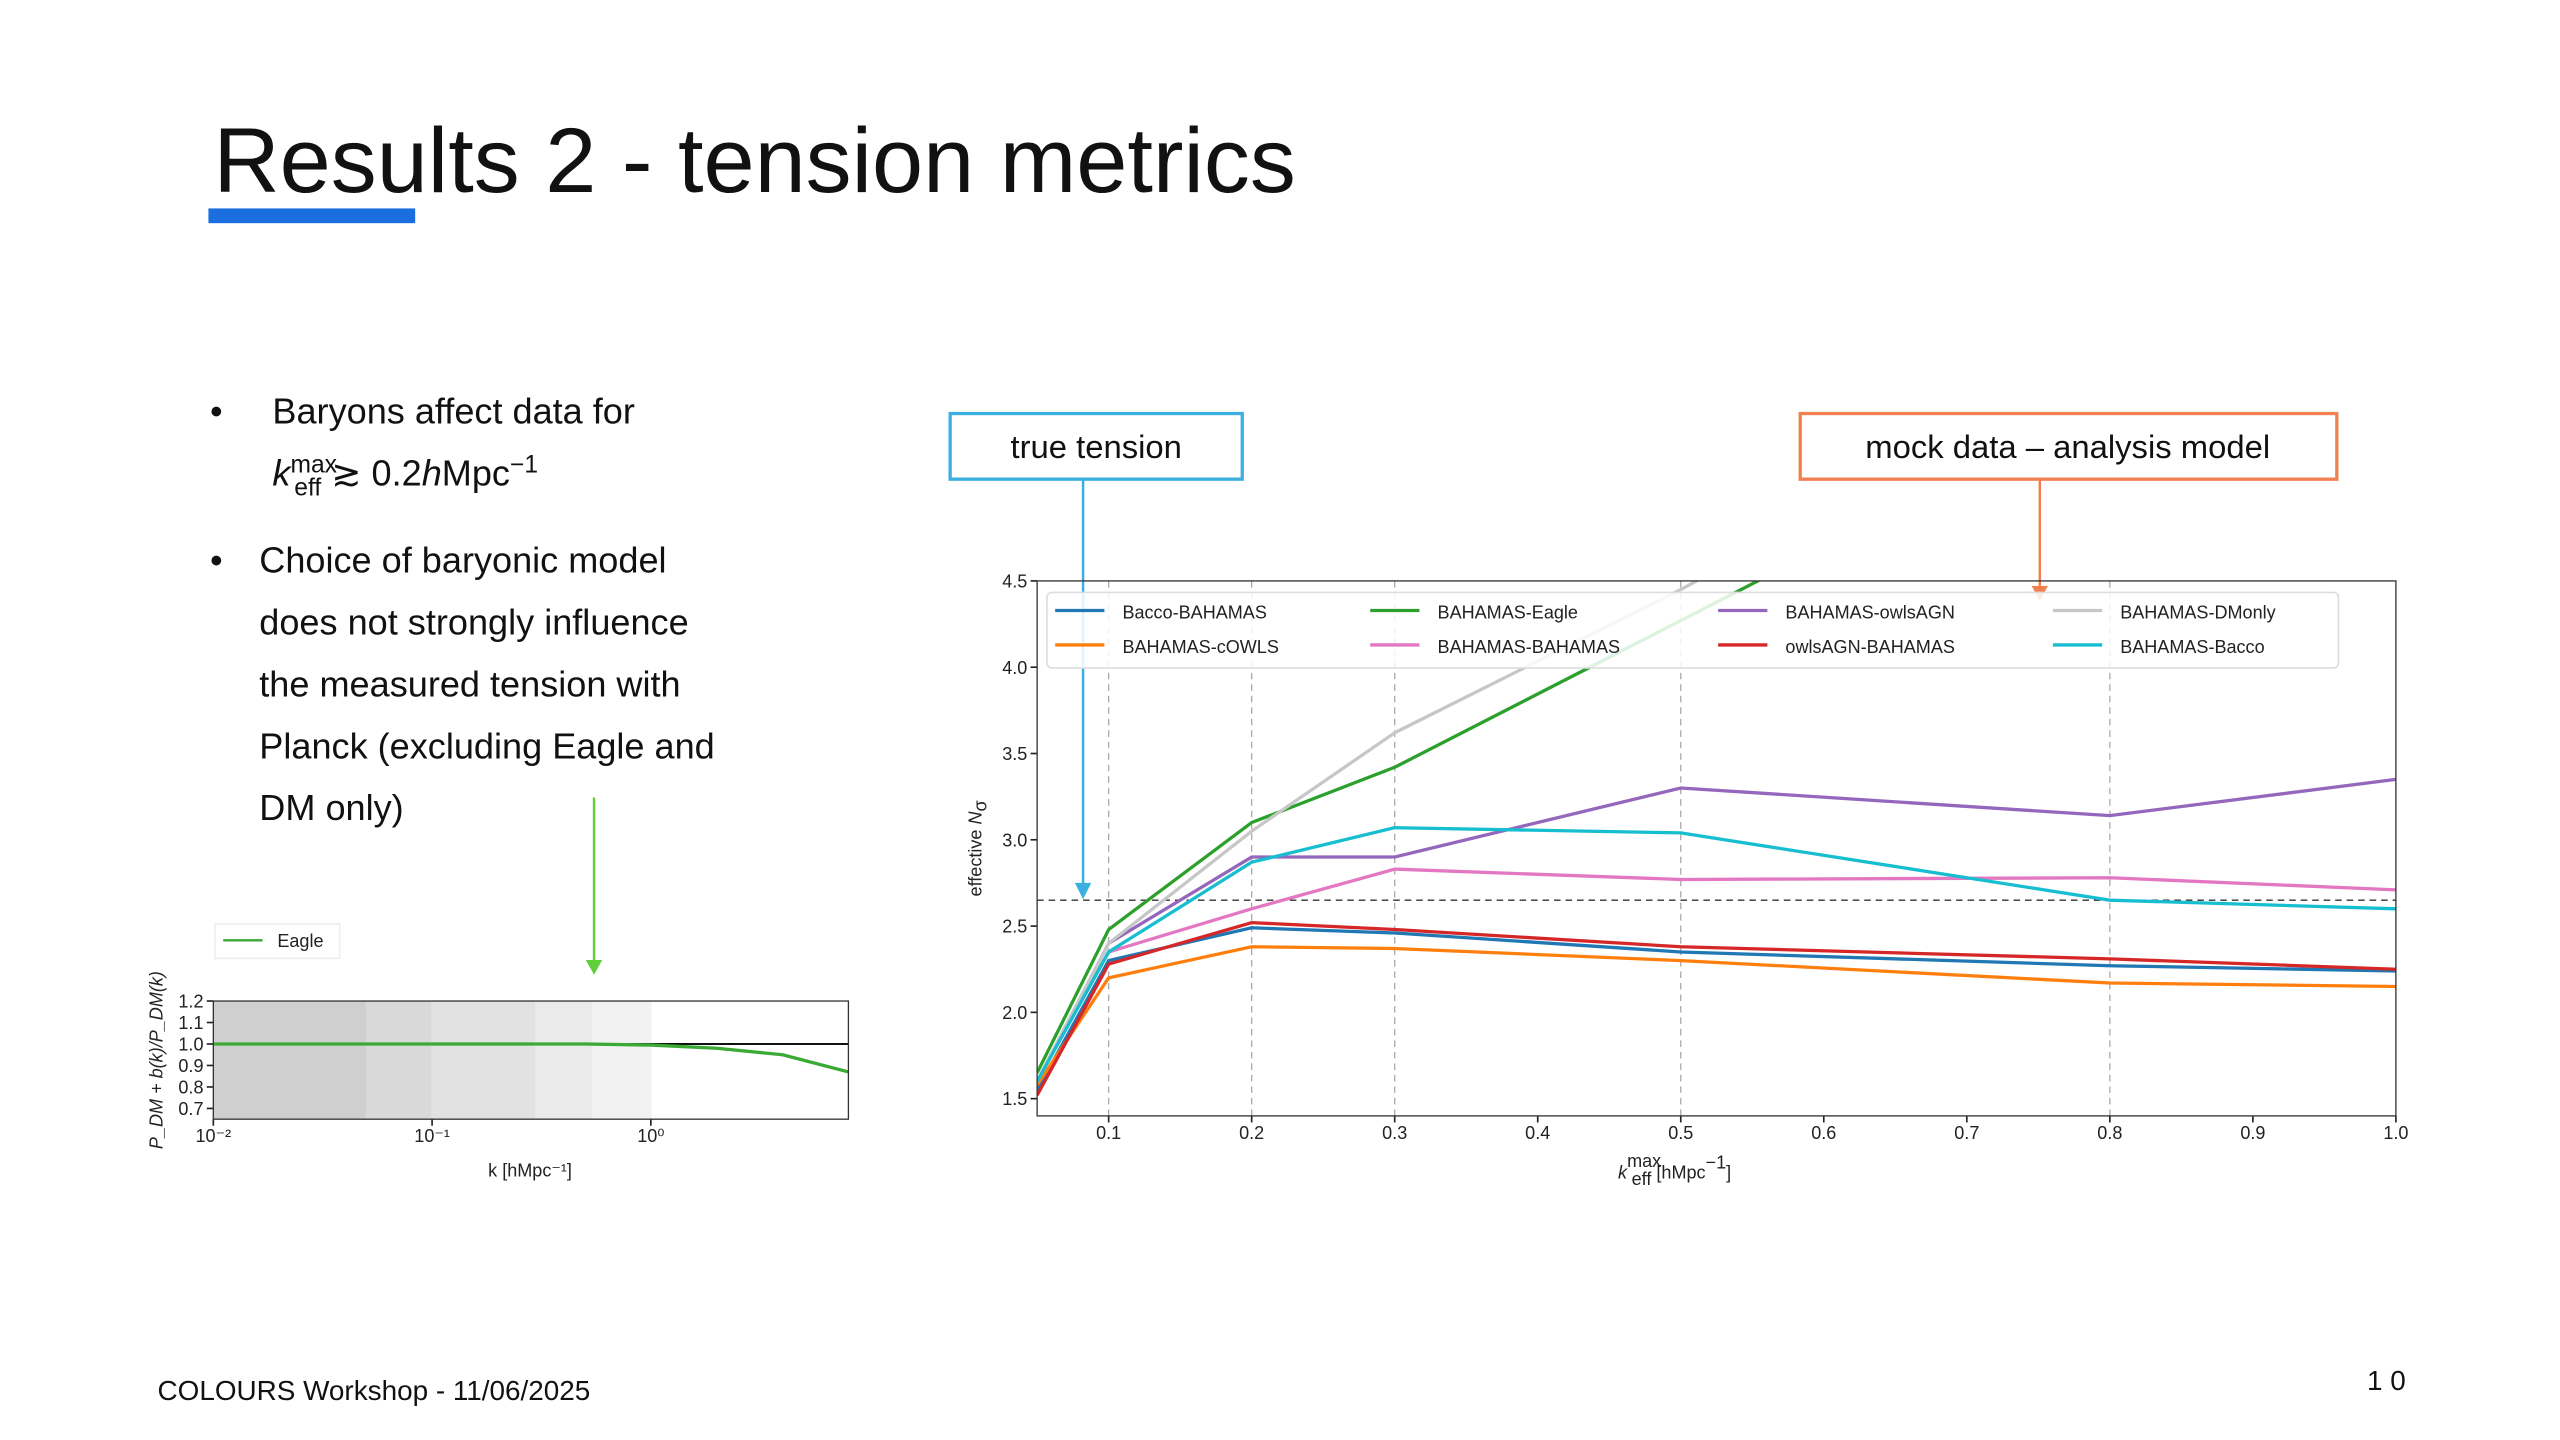 Image resolution: width=2560 pixels, height=1440 pixels. Describe the element at coordinates (1966, 1133) in the screenshot. I see `x-tick-label: 0.7` at that location.